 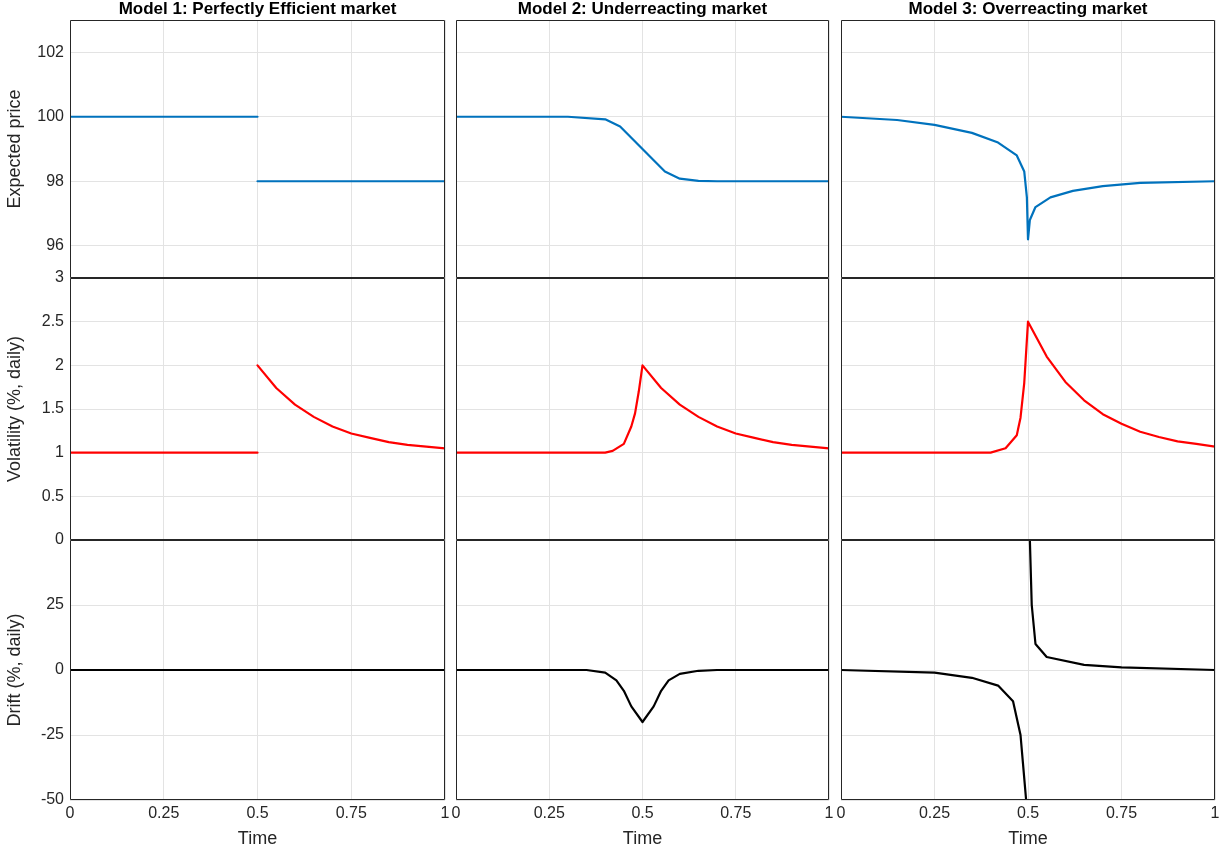 What do you see at coordinates (257, 9) in the screenshot?
I see `chart-title: Model 1: Perfectly Efficient market` at bounding box center [257, 9].